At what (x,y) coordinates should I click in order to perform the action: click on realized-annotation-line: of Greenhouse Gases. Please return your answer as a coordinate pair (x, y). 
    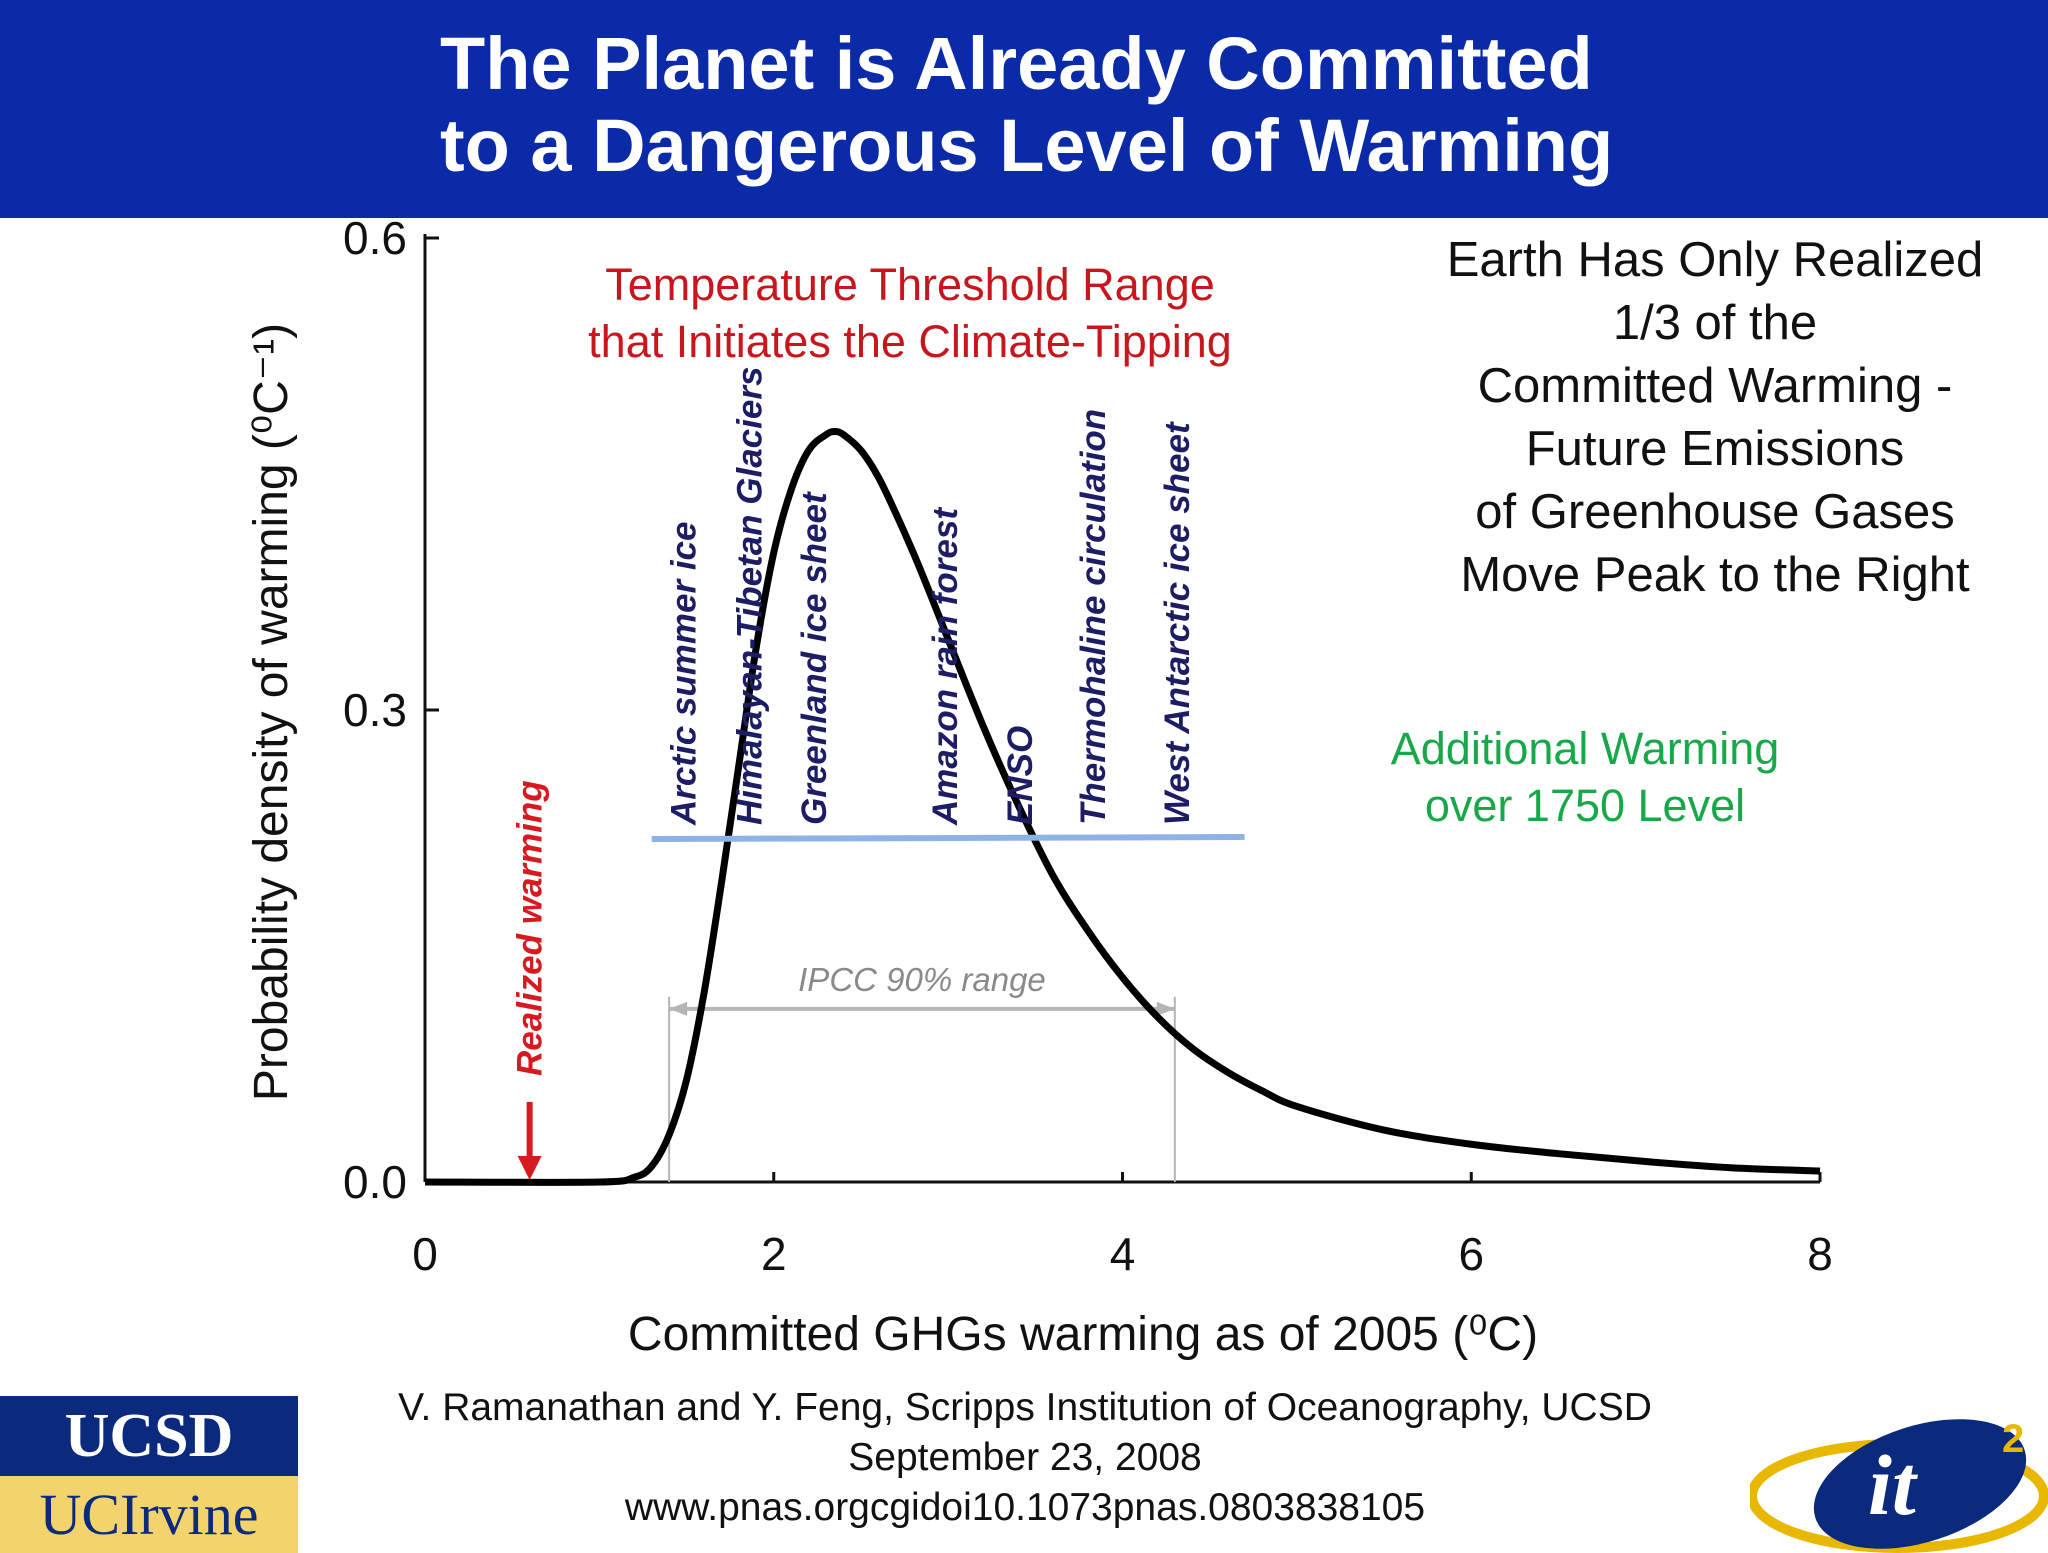
    Looking at the image, I should click on (1715, 512).